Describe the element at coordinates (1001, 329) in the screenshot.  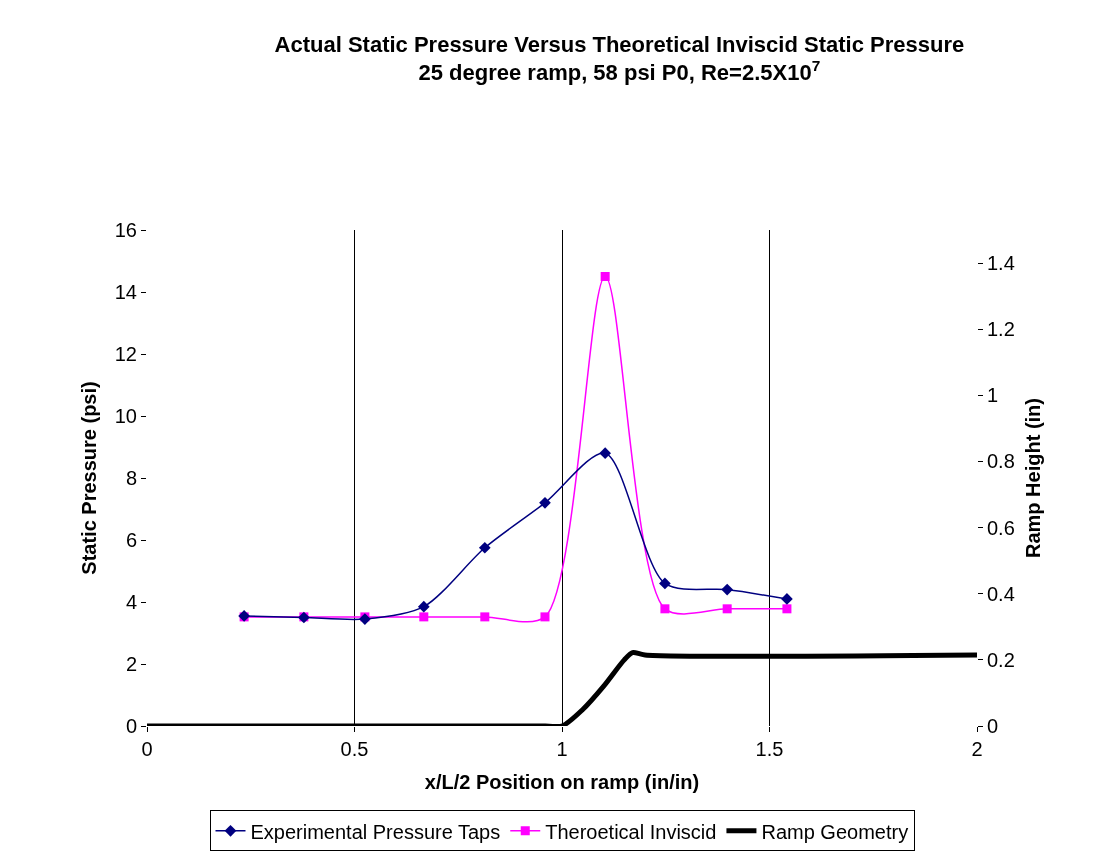
I see `y2-tick-label: 1.2` at that location.